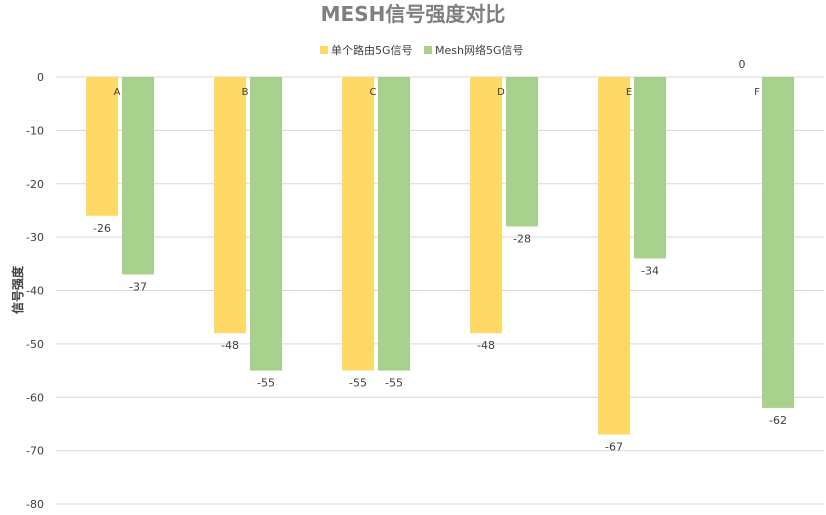 This screenshot has height=515, width=826. Describe the element at coordinates (413, 14) in the screenshot. I see `chart-title: MESH信号强度对比` at that location.